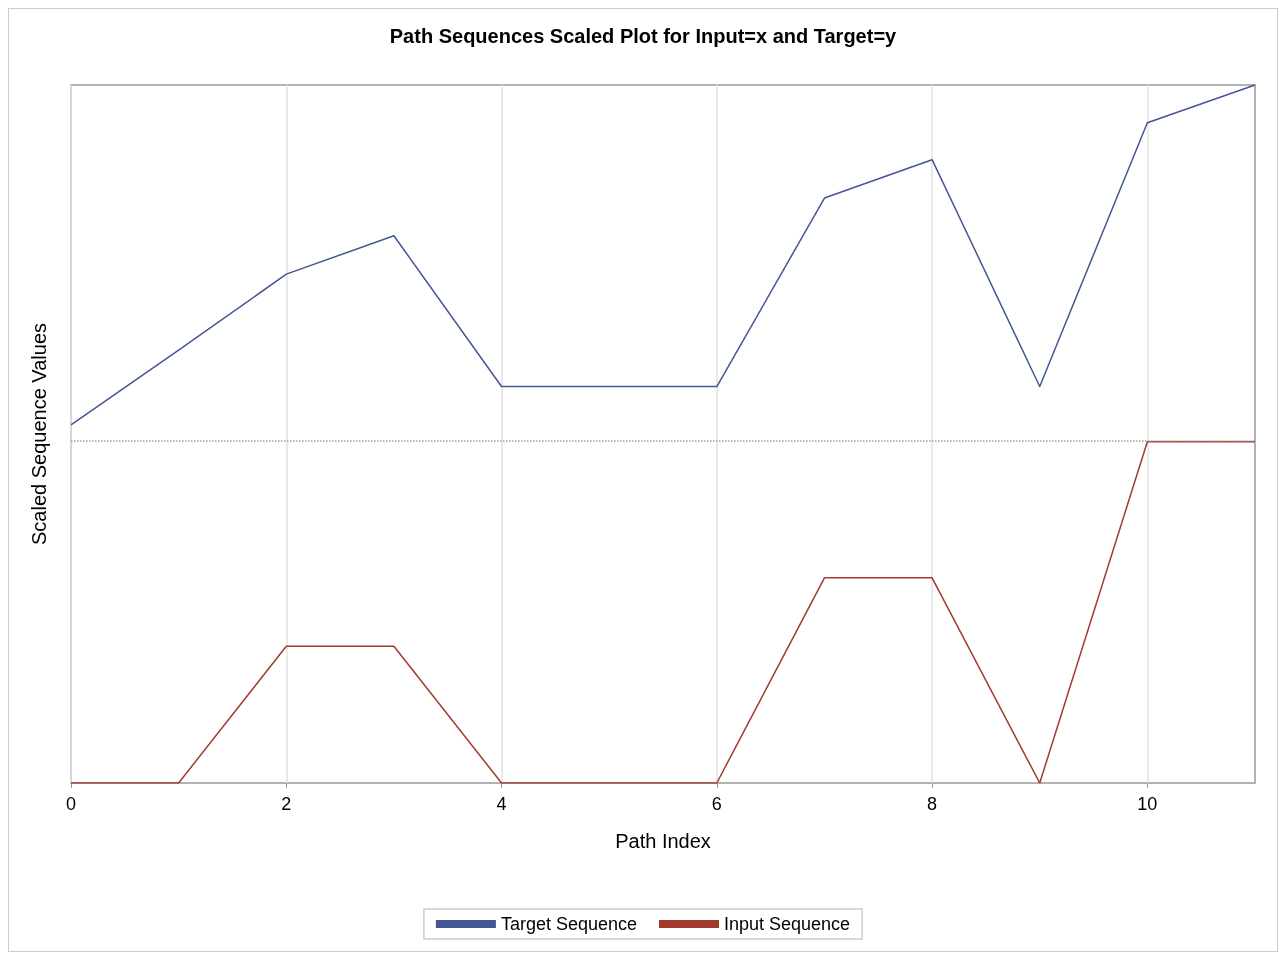 Image resolution: width=1288 pixels, height=962 pixels. Describe the element at coordinates (663, 841) in the screenshot. I see `x-axis-title: Path Index` at that location.